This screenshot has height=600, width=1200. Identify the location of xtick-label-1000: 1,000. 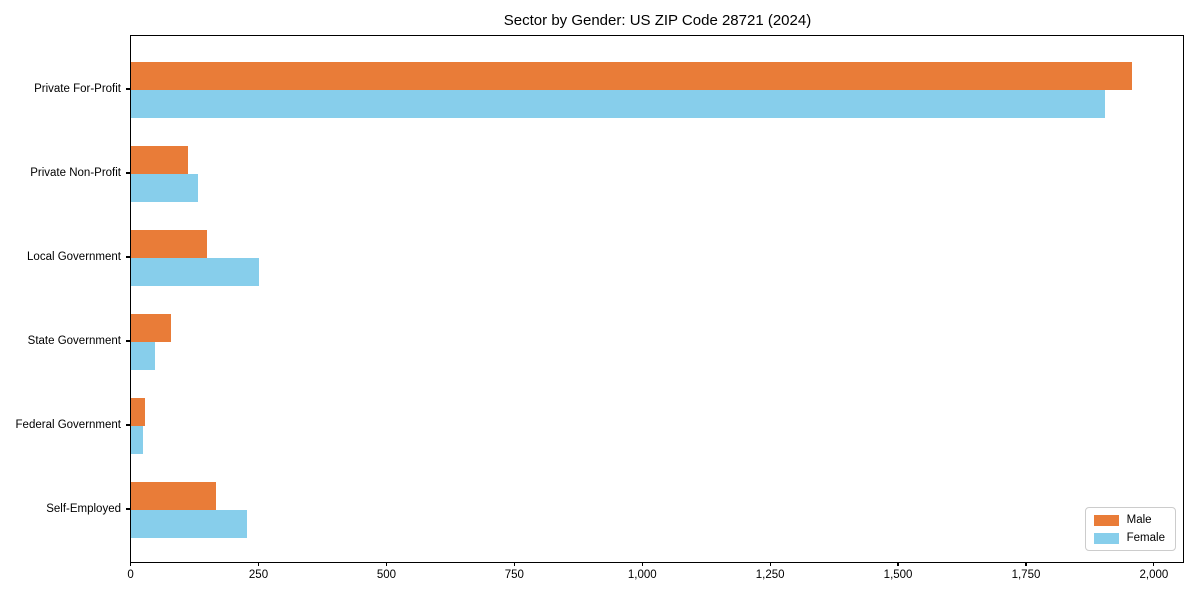
(642, 575).